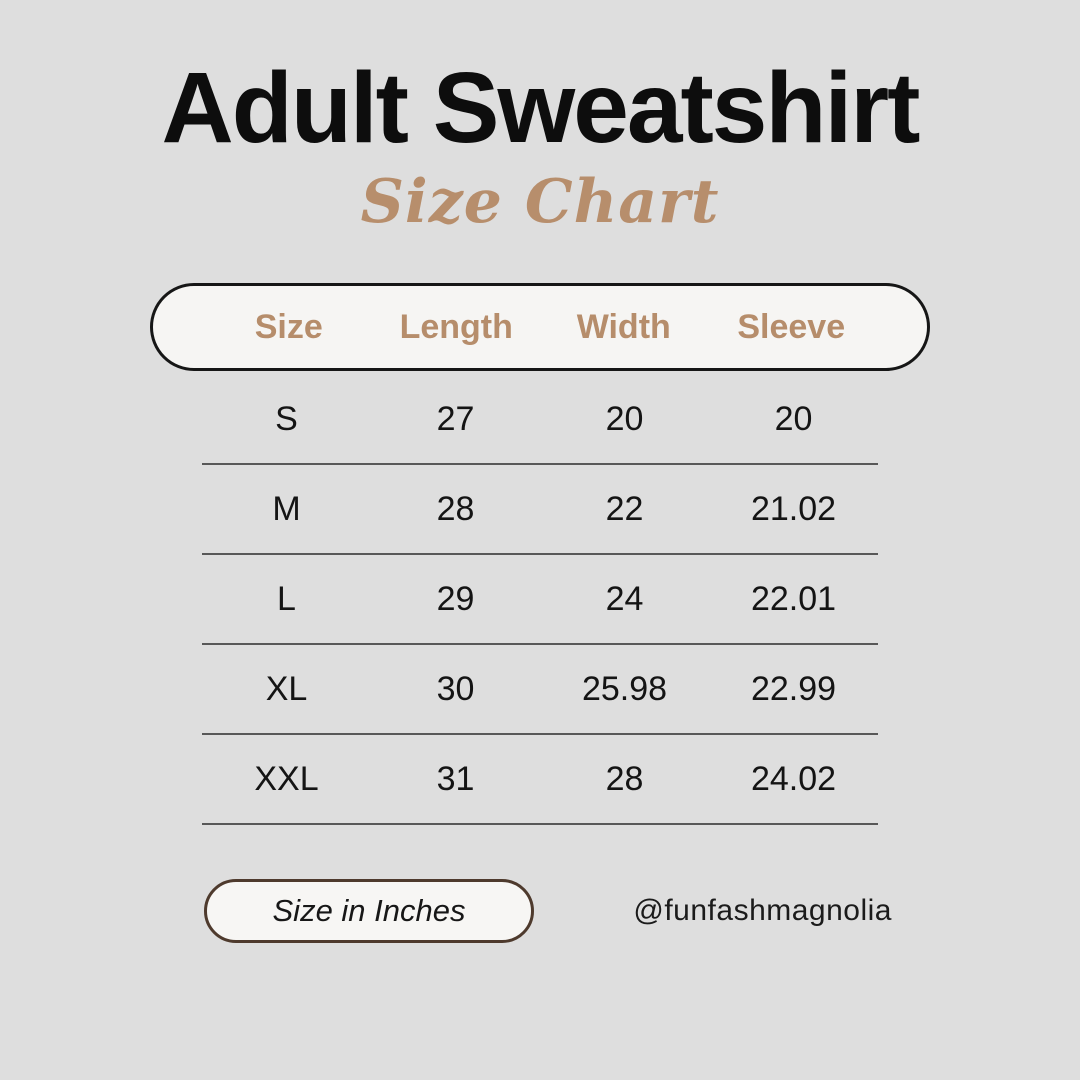 The width and height of the screenshot is (1080, 1080). What do you see at coordinates (541, 108) in the screenshot?
I see `page-title: Adult Sweatshirt` at bounding box center [541, 108].